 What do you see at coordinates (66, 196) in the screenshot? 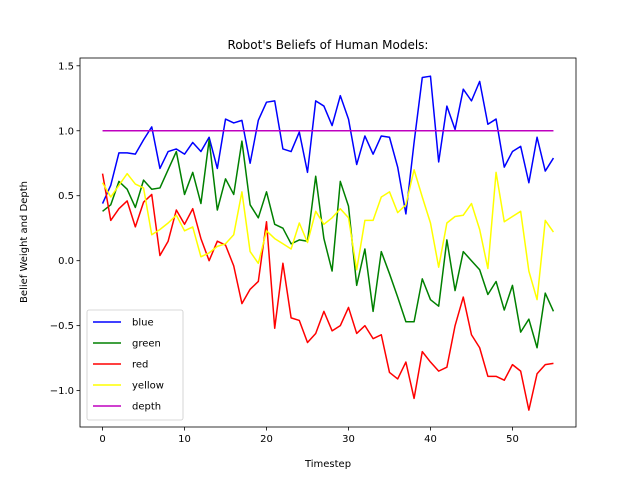
I see `y-tick-label: 0.5` at bounding box center [66, 196].